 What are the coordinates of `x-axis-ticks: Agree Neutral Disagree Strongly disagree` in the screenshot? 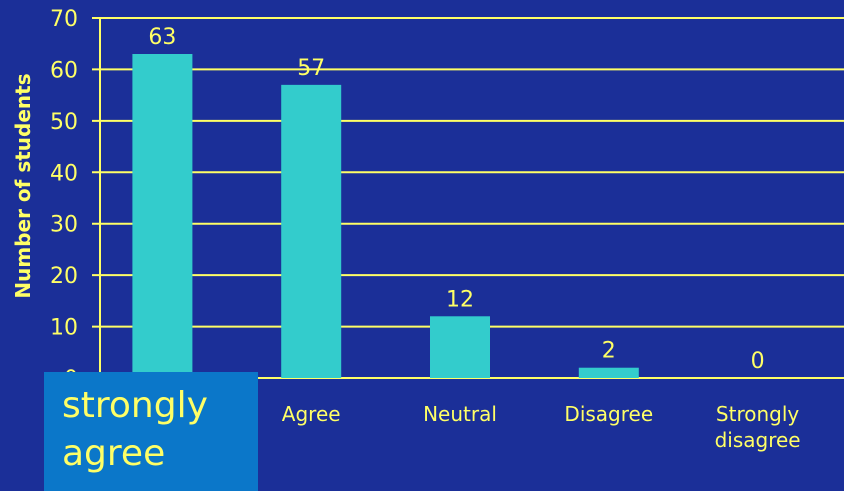 It's located at (541, 427).